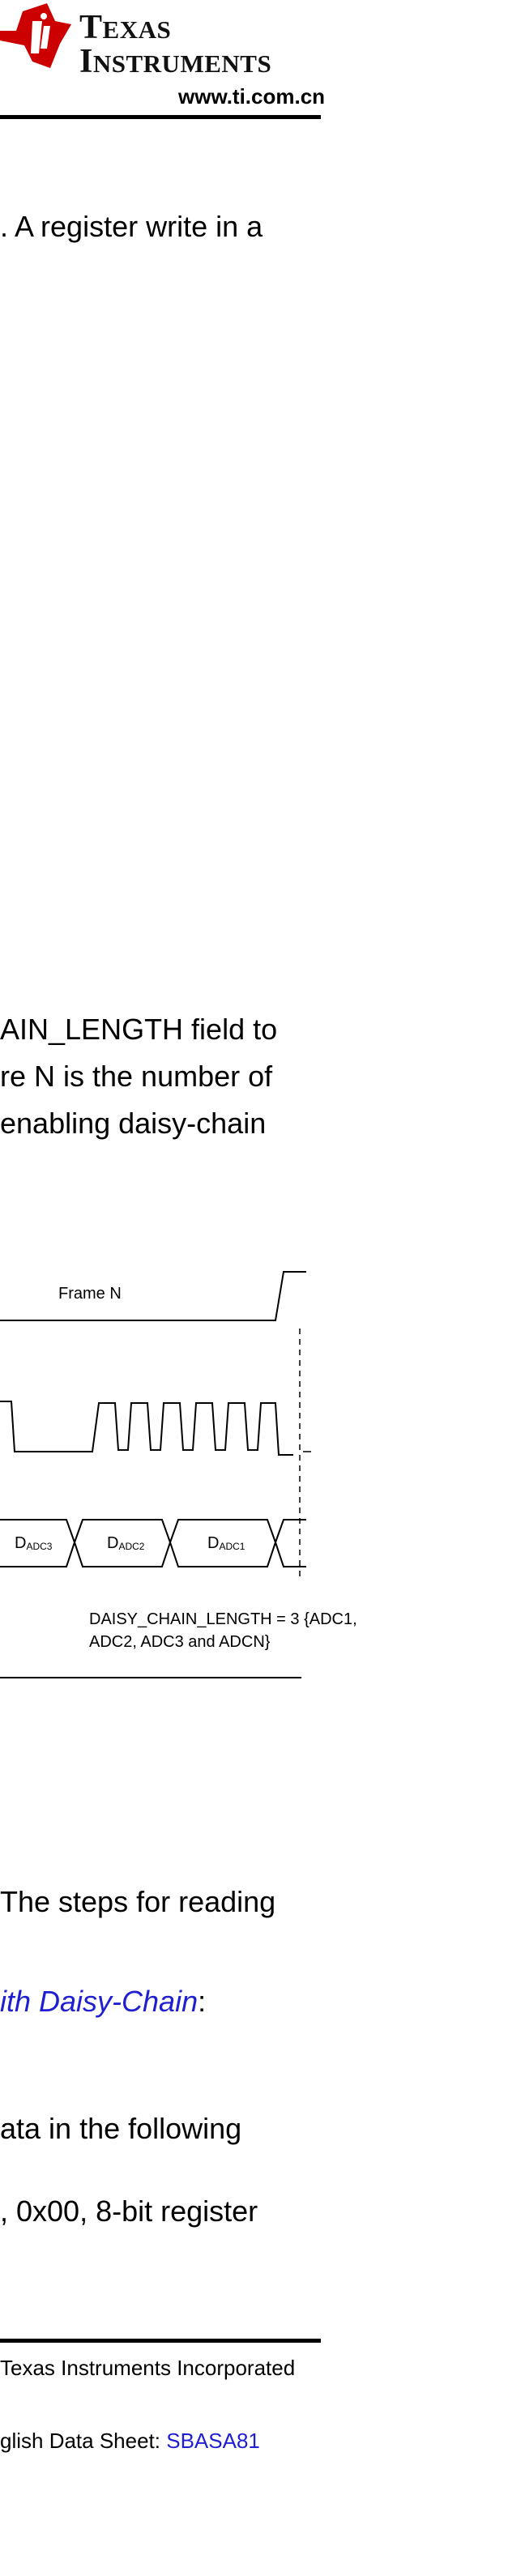  I want to click on datasheet-link: SBASA81, so click(213, 2441).